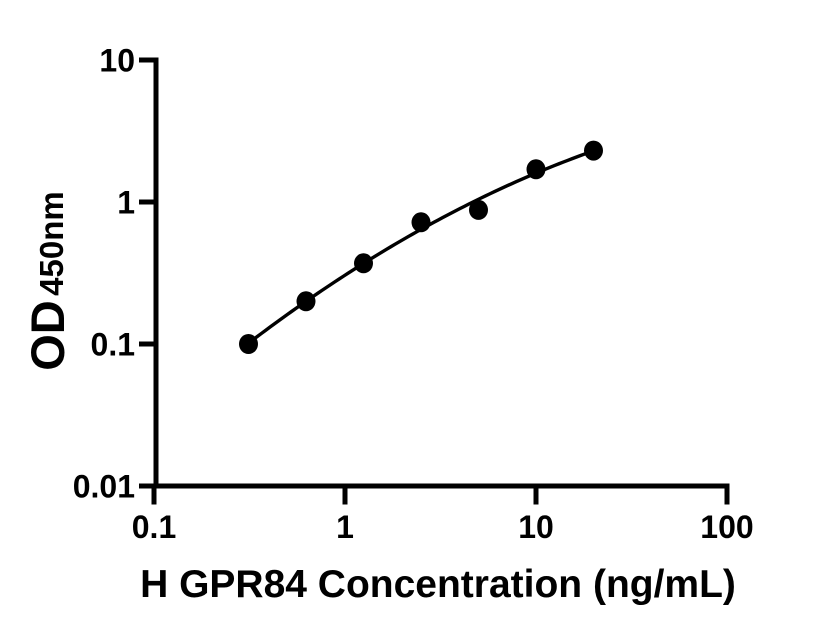  I want to click on x-tick-label: 1, so click(345, 527).